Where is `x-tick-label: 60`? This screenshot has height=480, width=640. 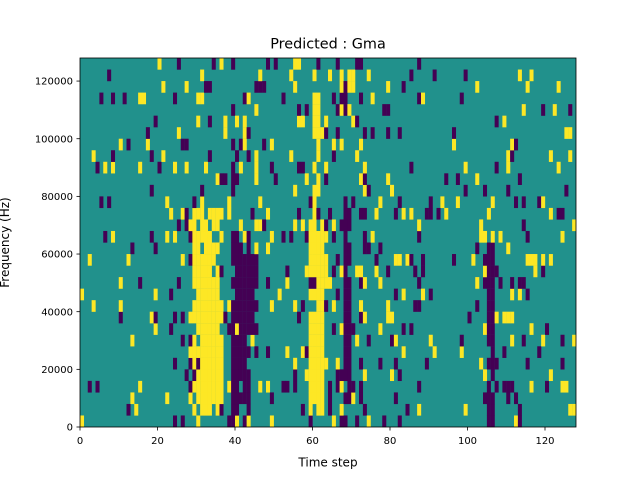 x-tick-label: 60 is located at coordinates (312, 441).